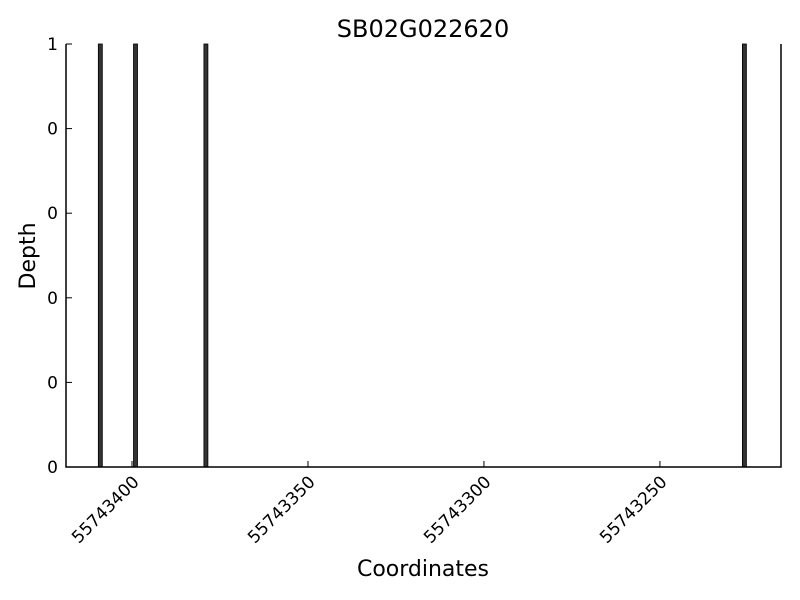 This screenshot has width=800, height=600. What do you see at coordinates (633, 509) in the screenshot?
I see `x-tick-label: 55743250` at bounding box center [633, 509].